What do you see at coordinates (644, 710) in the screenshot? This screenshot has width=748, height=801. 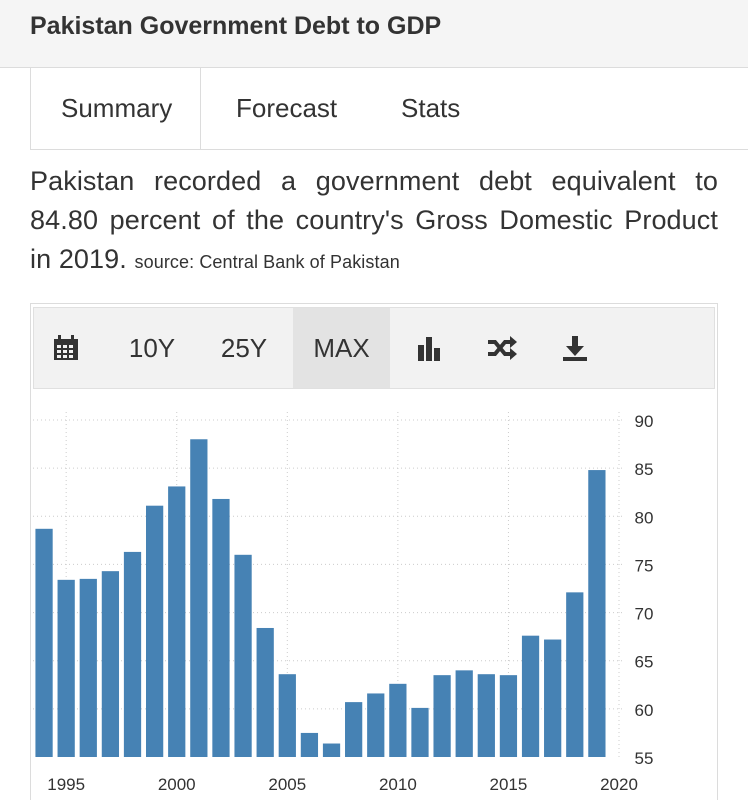 I see `y-tick-label: 60` at bounding box center [644, 710].